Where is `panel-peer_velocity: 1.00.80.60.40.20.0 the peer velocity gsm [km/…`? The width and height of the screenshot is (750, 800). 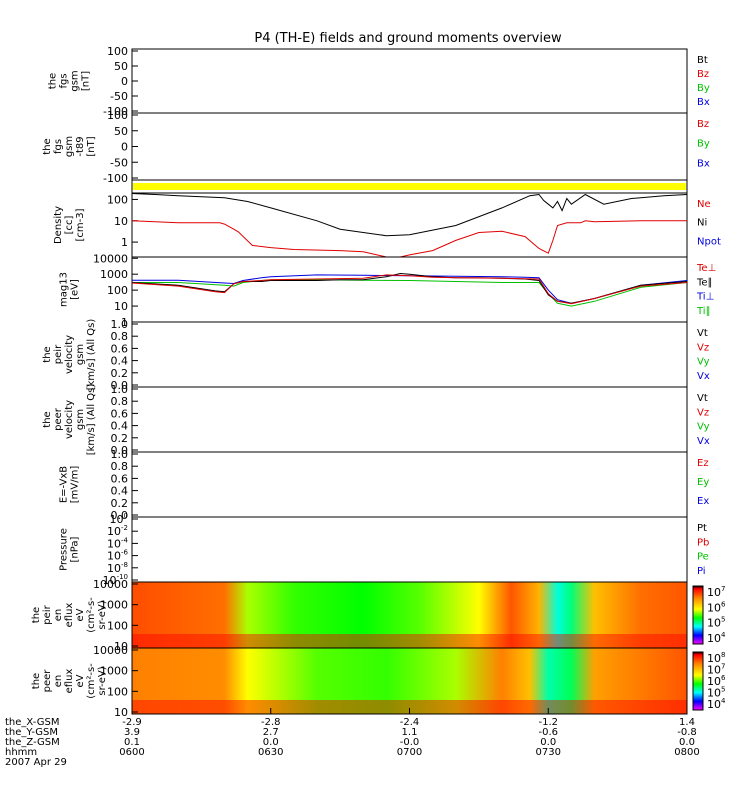
panel-peer_velocity: 1.00.80.60.40.20.0 the peer velocity gsm [km/… is located at coordinates (376, 420).